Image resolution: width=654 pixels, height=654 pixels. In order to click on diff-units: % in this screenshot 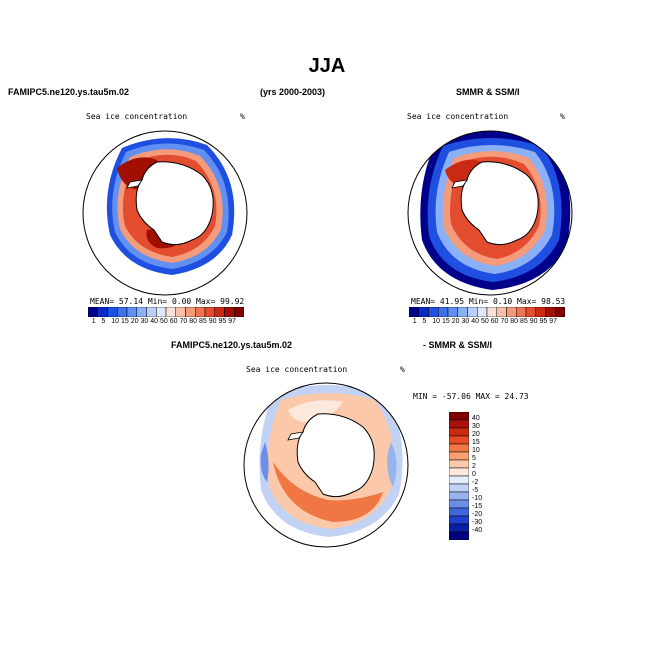, I will do `click(402, 369)`.